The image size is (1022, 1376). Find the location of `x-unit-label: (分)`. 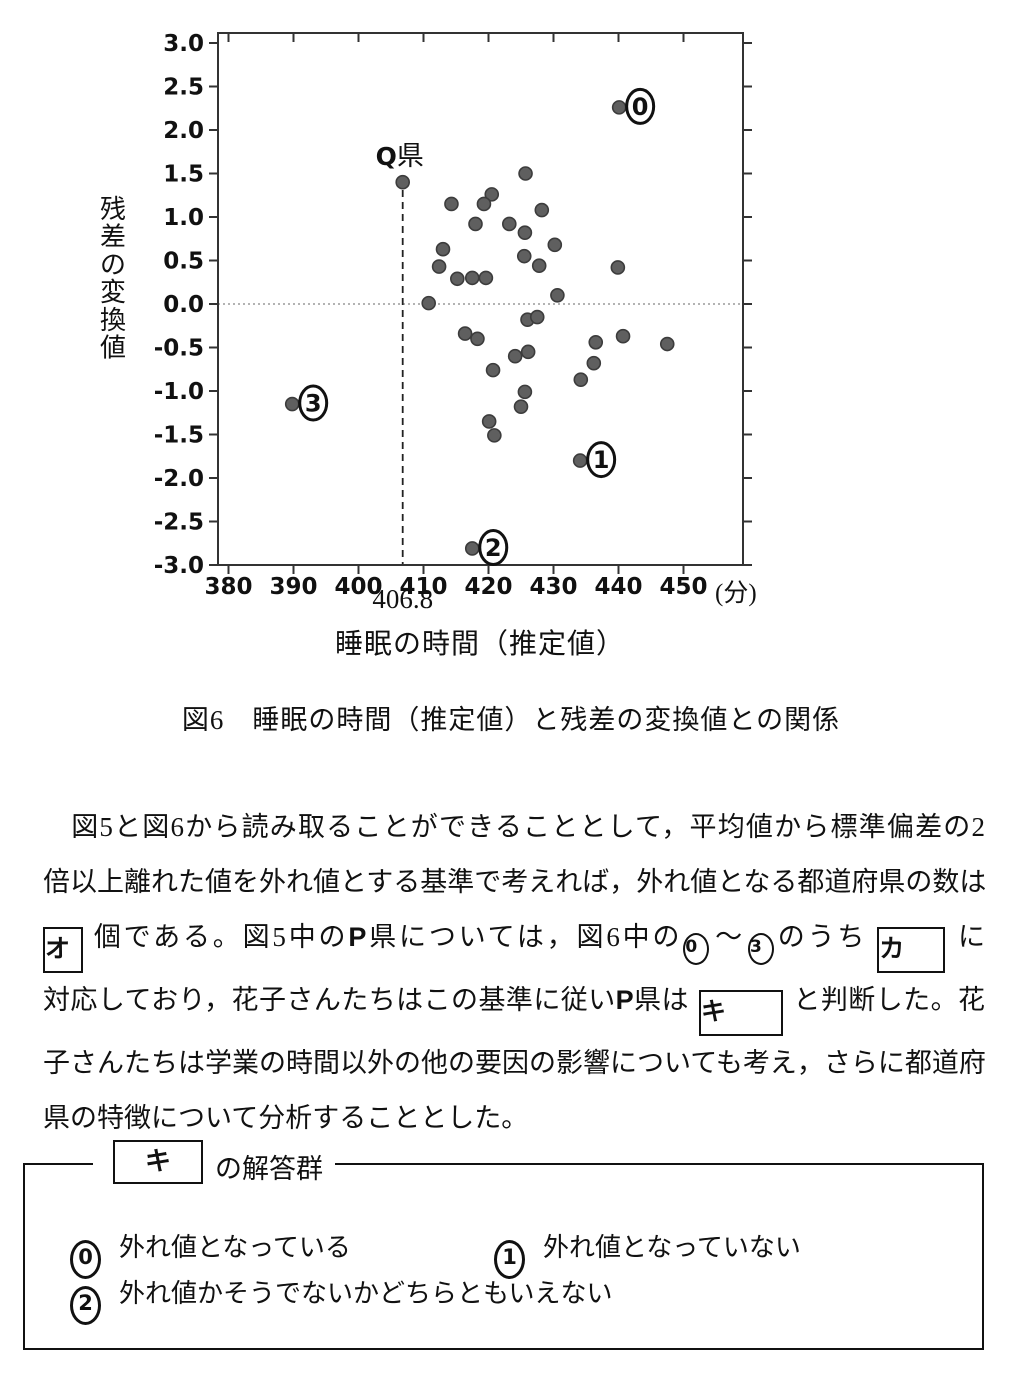

x-unit-label: (分) is located at coordinates (736, 593).